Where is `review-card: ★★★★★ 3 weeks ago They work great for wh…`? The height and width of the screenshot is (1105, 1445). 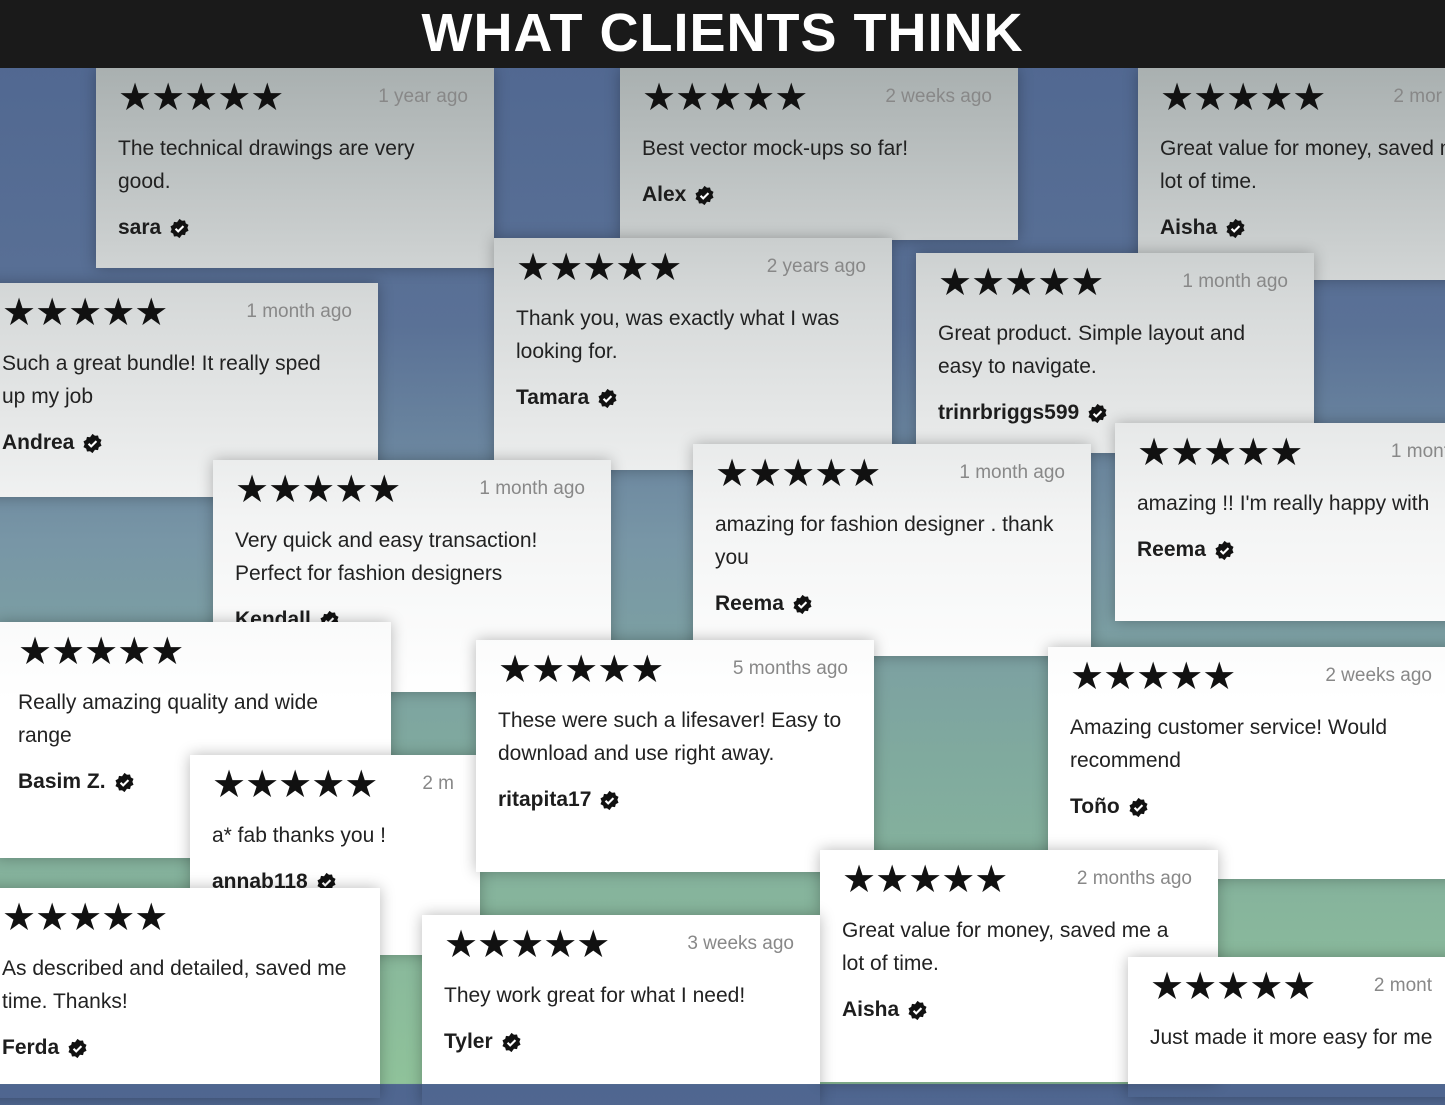 review-card: ★★★★★ 3 weeks ago They work great for wh… is located at coordinates (621, 1010).